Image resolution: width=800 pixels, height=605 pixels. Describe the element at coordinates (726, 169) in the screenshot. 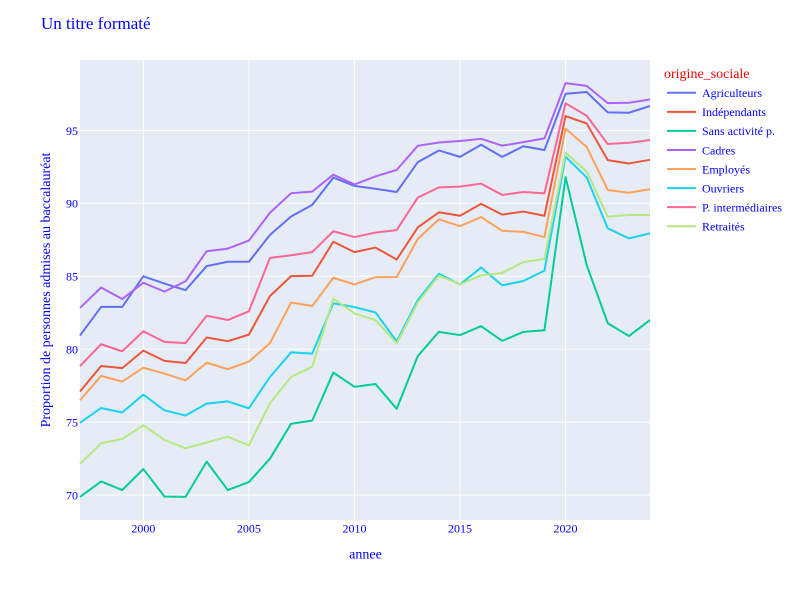

I see `svg-text: Employés` at that location.